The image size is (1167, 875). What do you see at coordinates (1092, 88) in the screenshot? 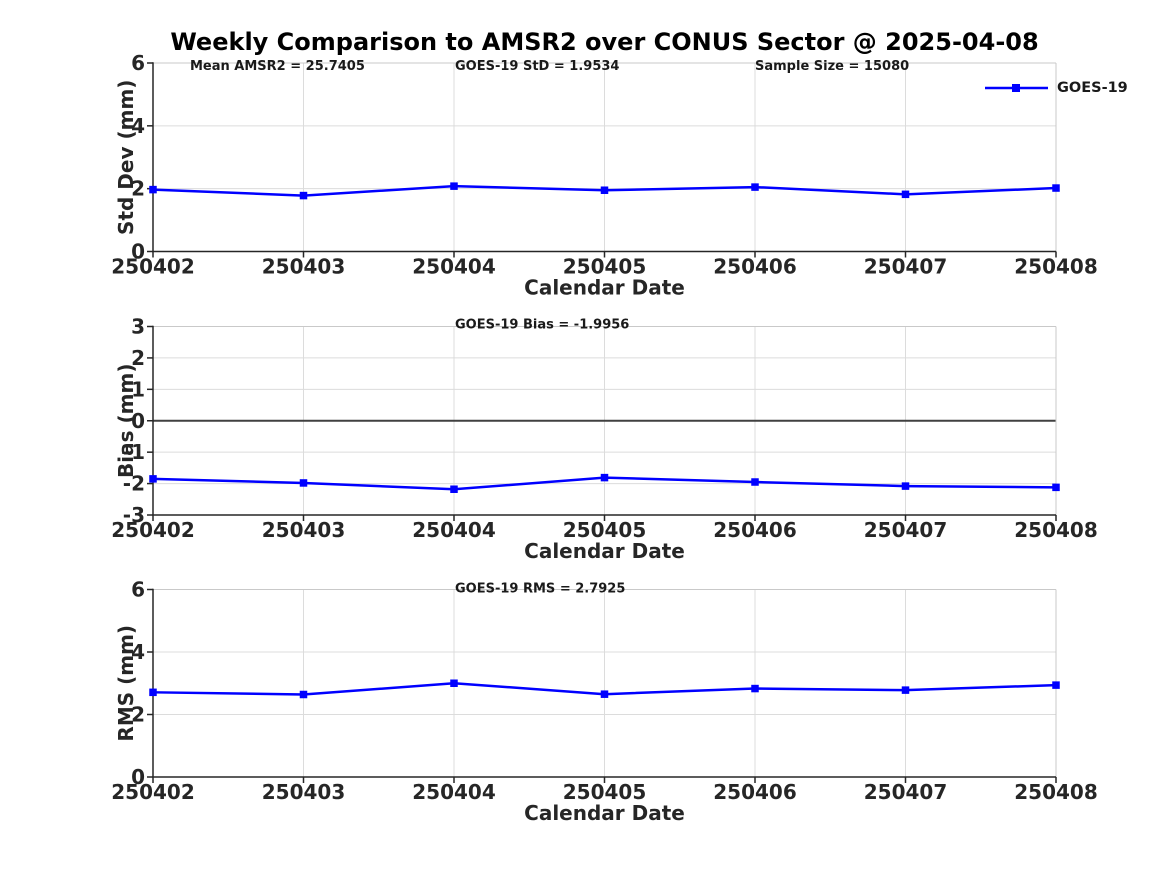
I see `legend-label: GOES-19` at bounding box center [1092, 88].